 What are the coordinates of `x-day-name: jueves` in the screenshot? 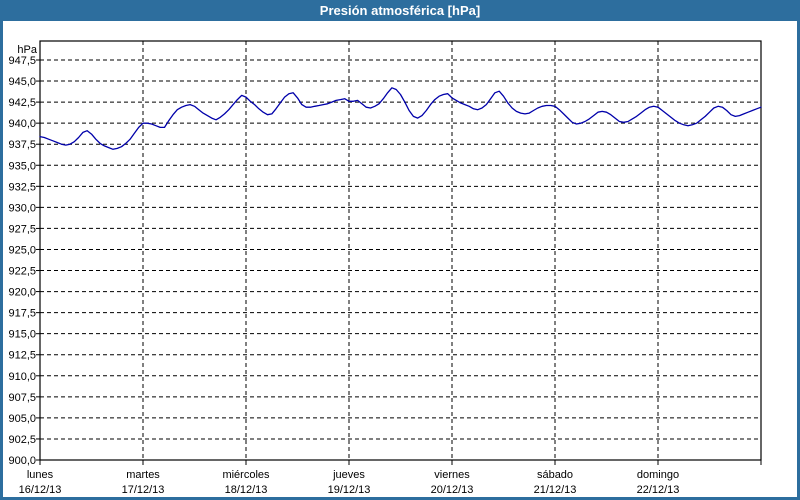 It's located at (348, 475).